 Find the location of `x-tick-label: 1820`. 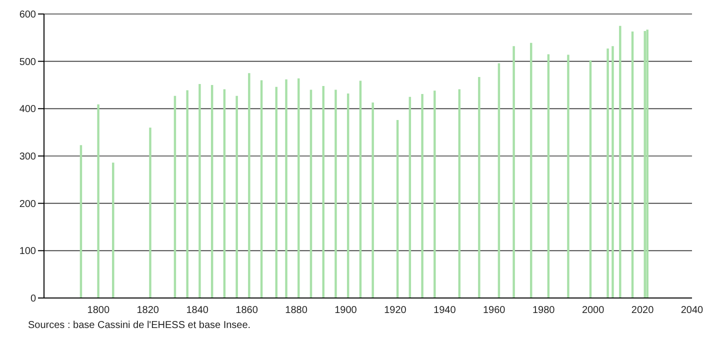

x-tick-label: 1820 is located at coordinates (148, 310).